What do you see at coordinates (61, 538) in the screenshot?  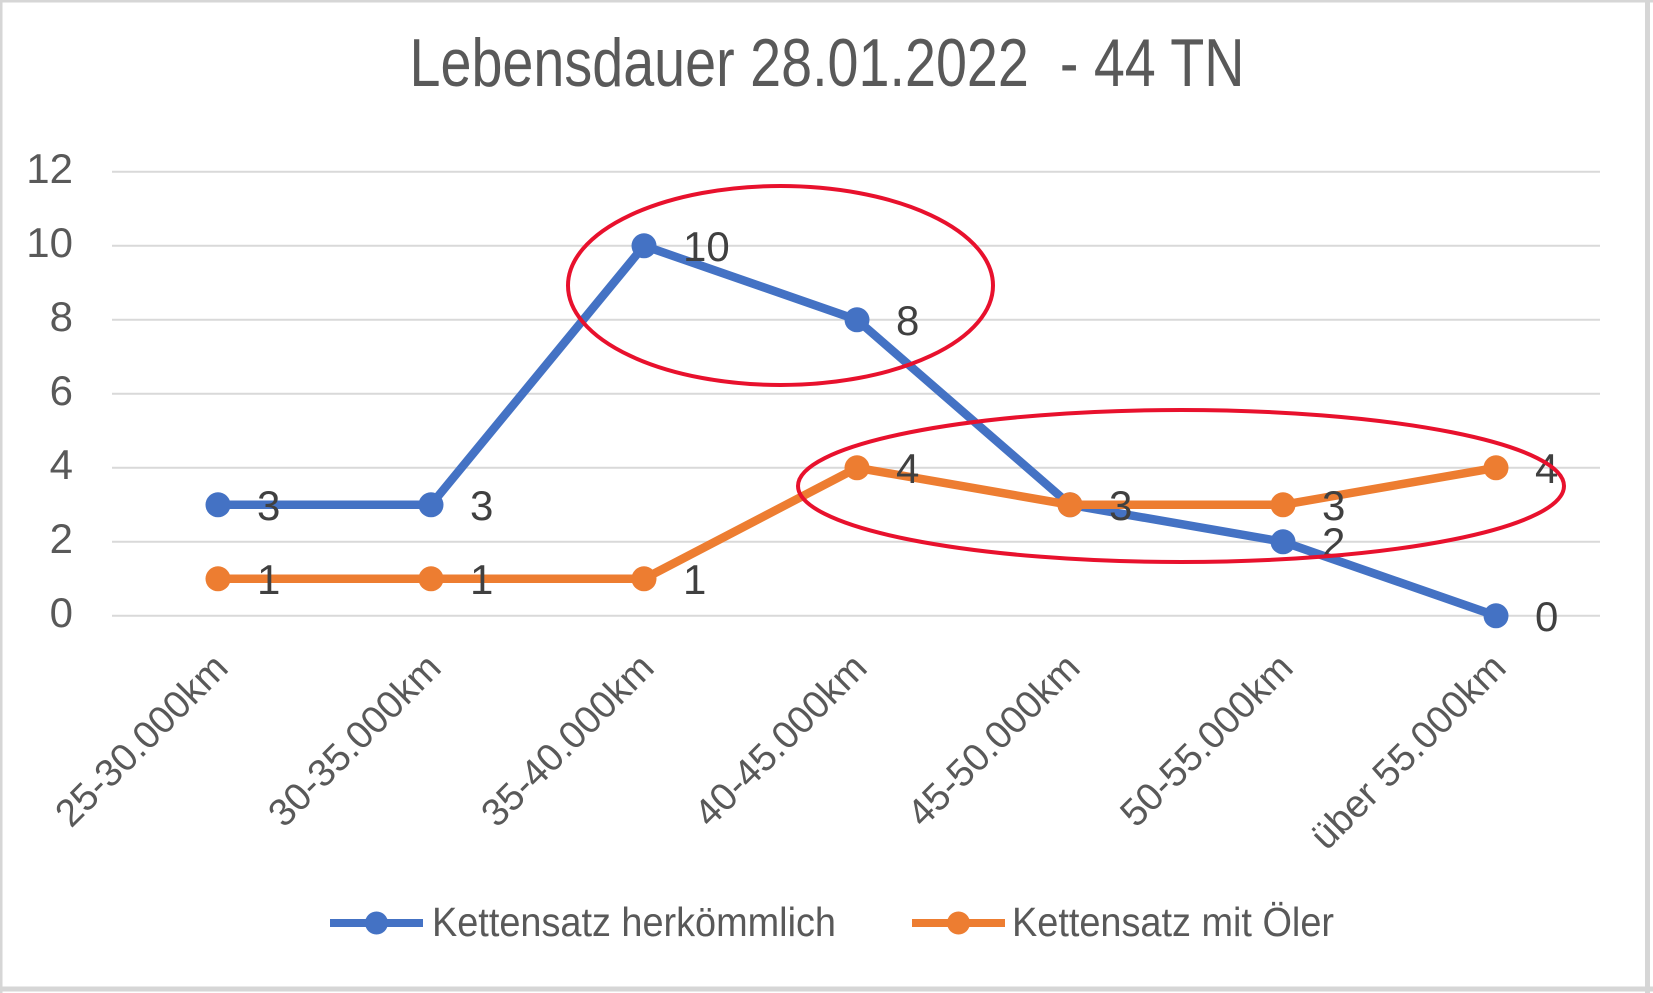 I see `svg-text: 2` at bounding box center [61, 538].